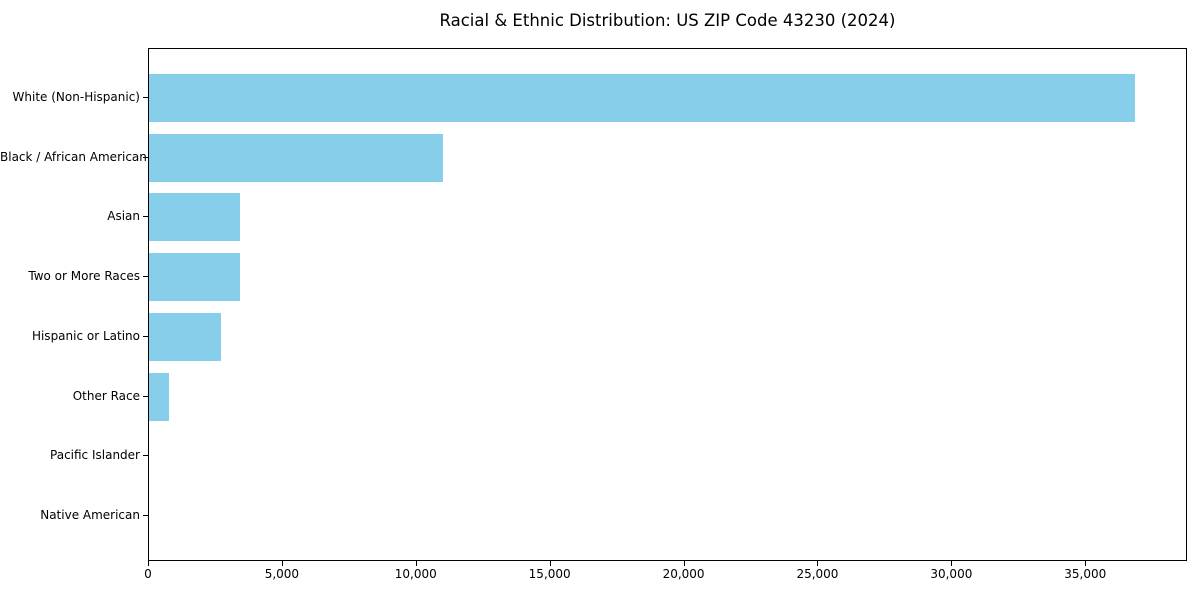 This screenshot has width=1200, height=600. Describe the element at coordinates (415, 574) in the screenshot. I see `x-tick-label: 10,000` at that location.